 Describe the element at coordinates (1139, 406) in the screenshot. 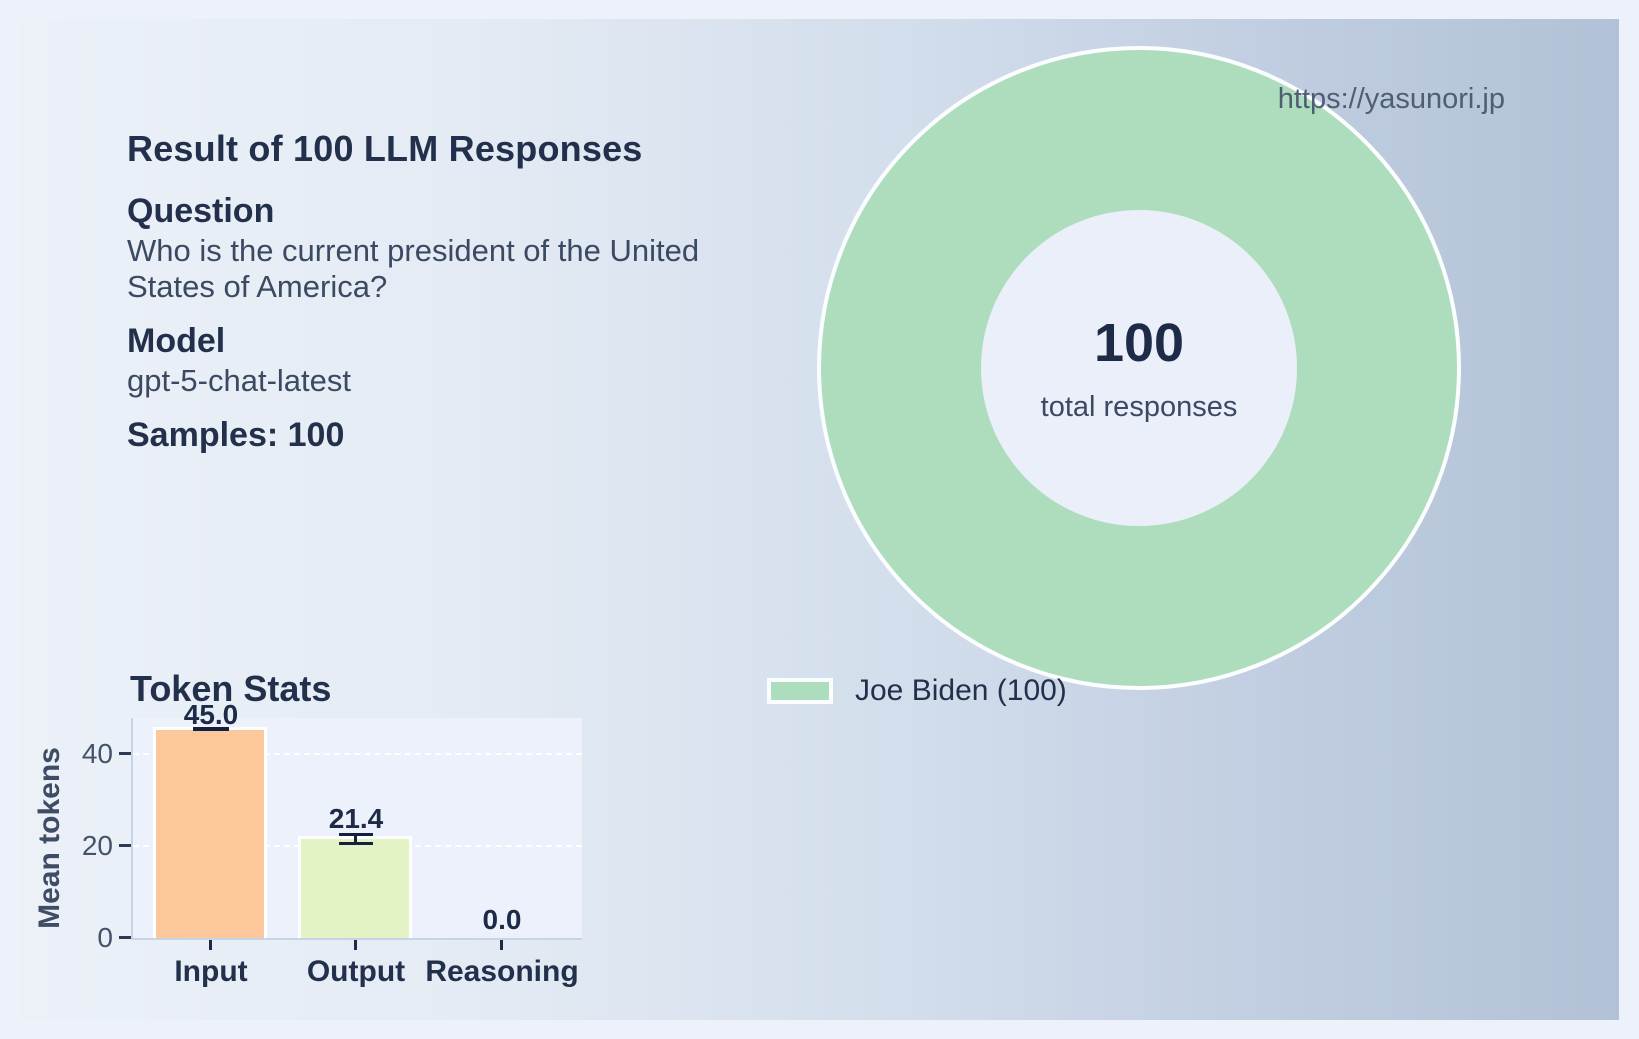

I see `donut-center-caption: total responses` at that location.